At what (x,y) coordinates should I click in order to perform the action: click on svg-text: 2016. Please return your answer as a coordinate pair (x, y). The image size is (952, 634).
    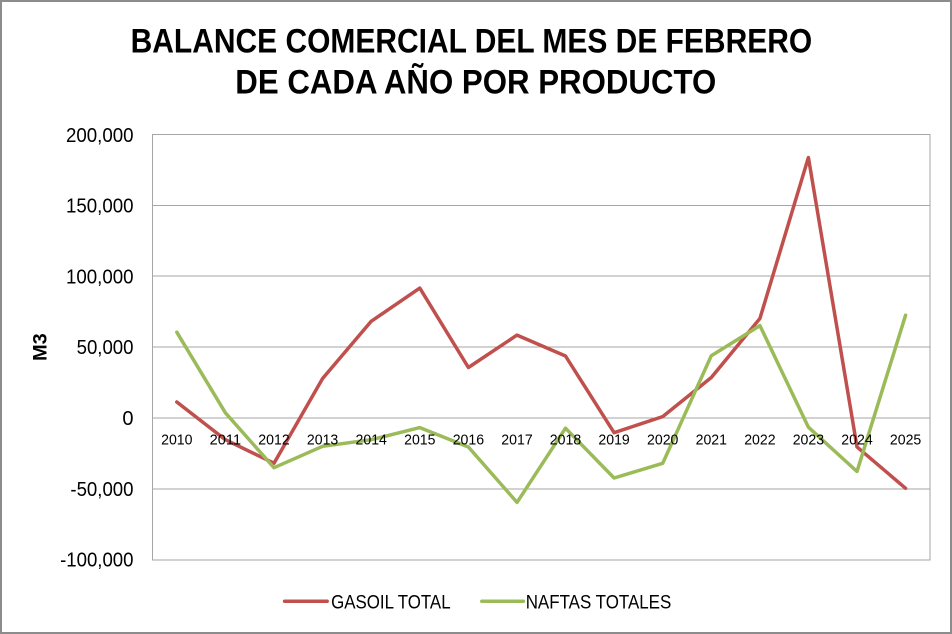
    Looking at the image, I should click on (468, 440).